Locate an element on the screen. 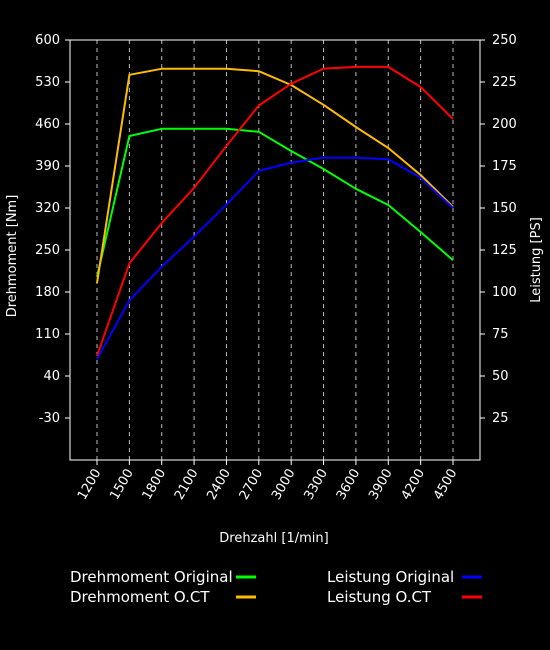  legend-label-drehmoment-original: Drehmoment Original is located at coordinates (151, 577).